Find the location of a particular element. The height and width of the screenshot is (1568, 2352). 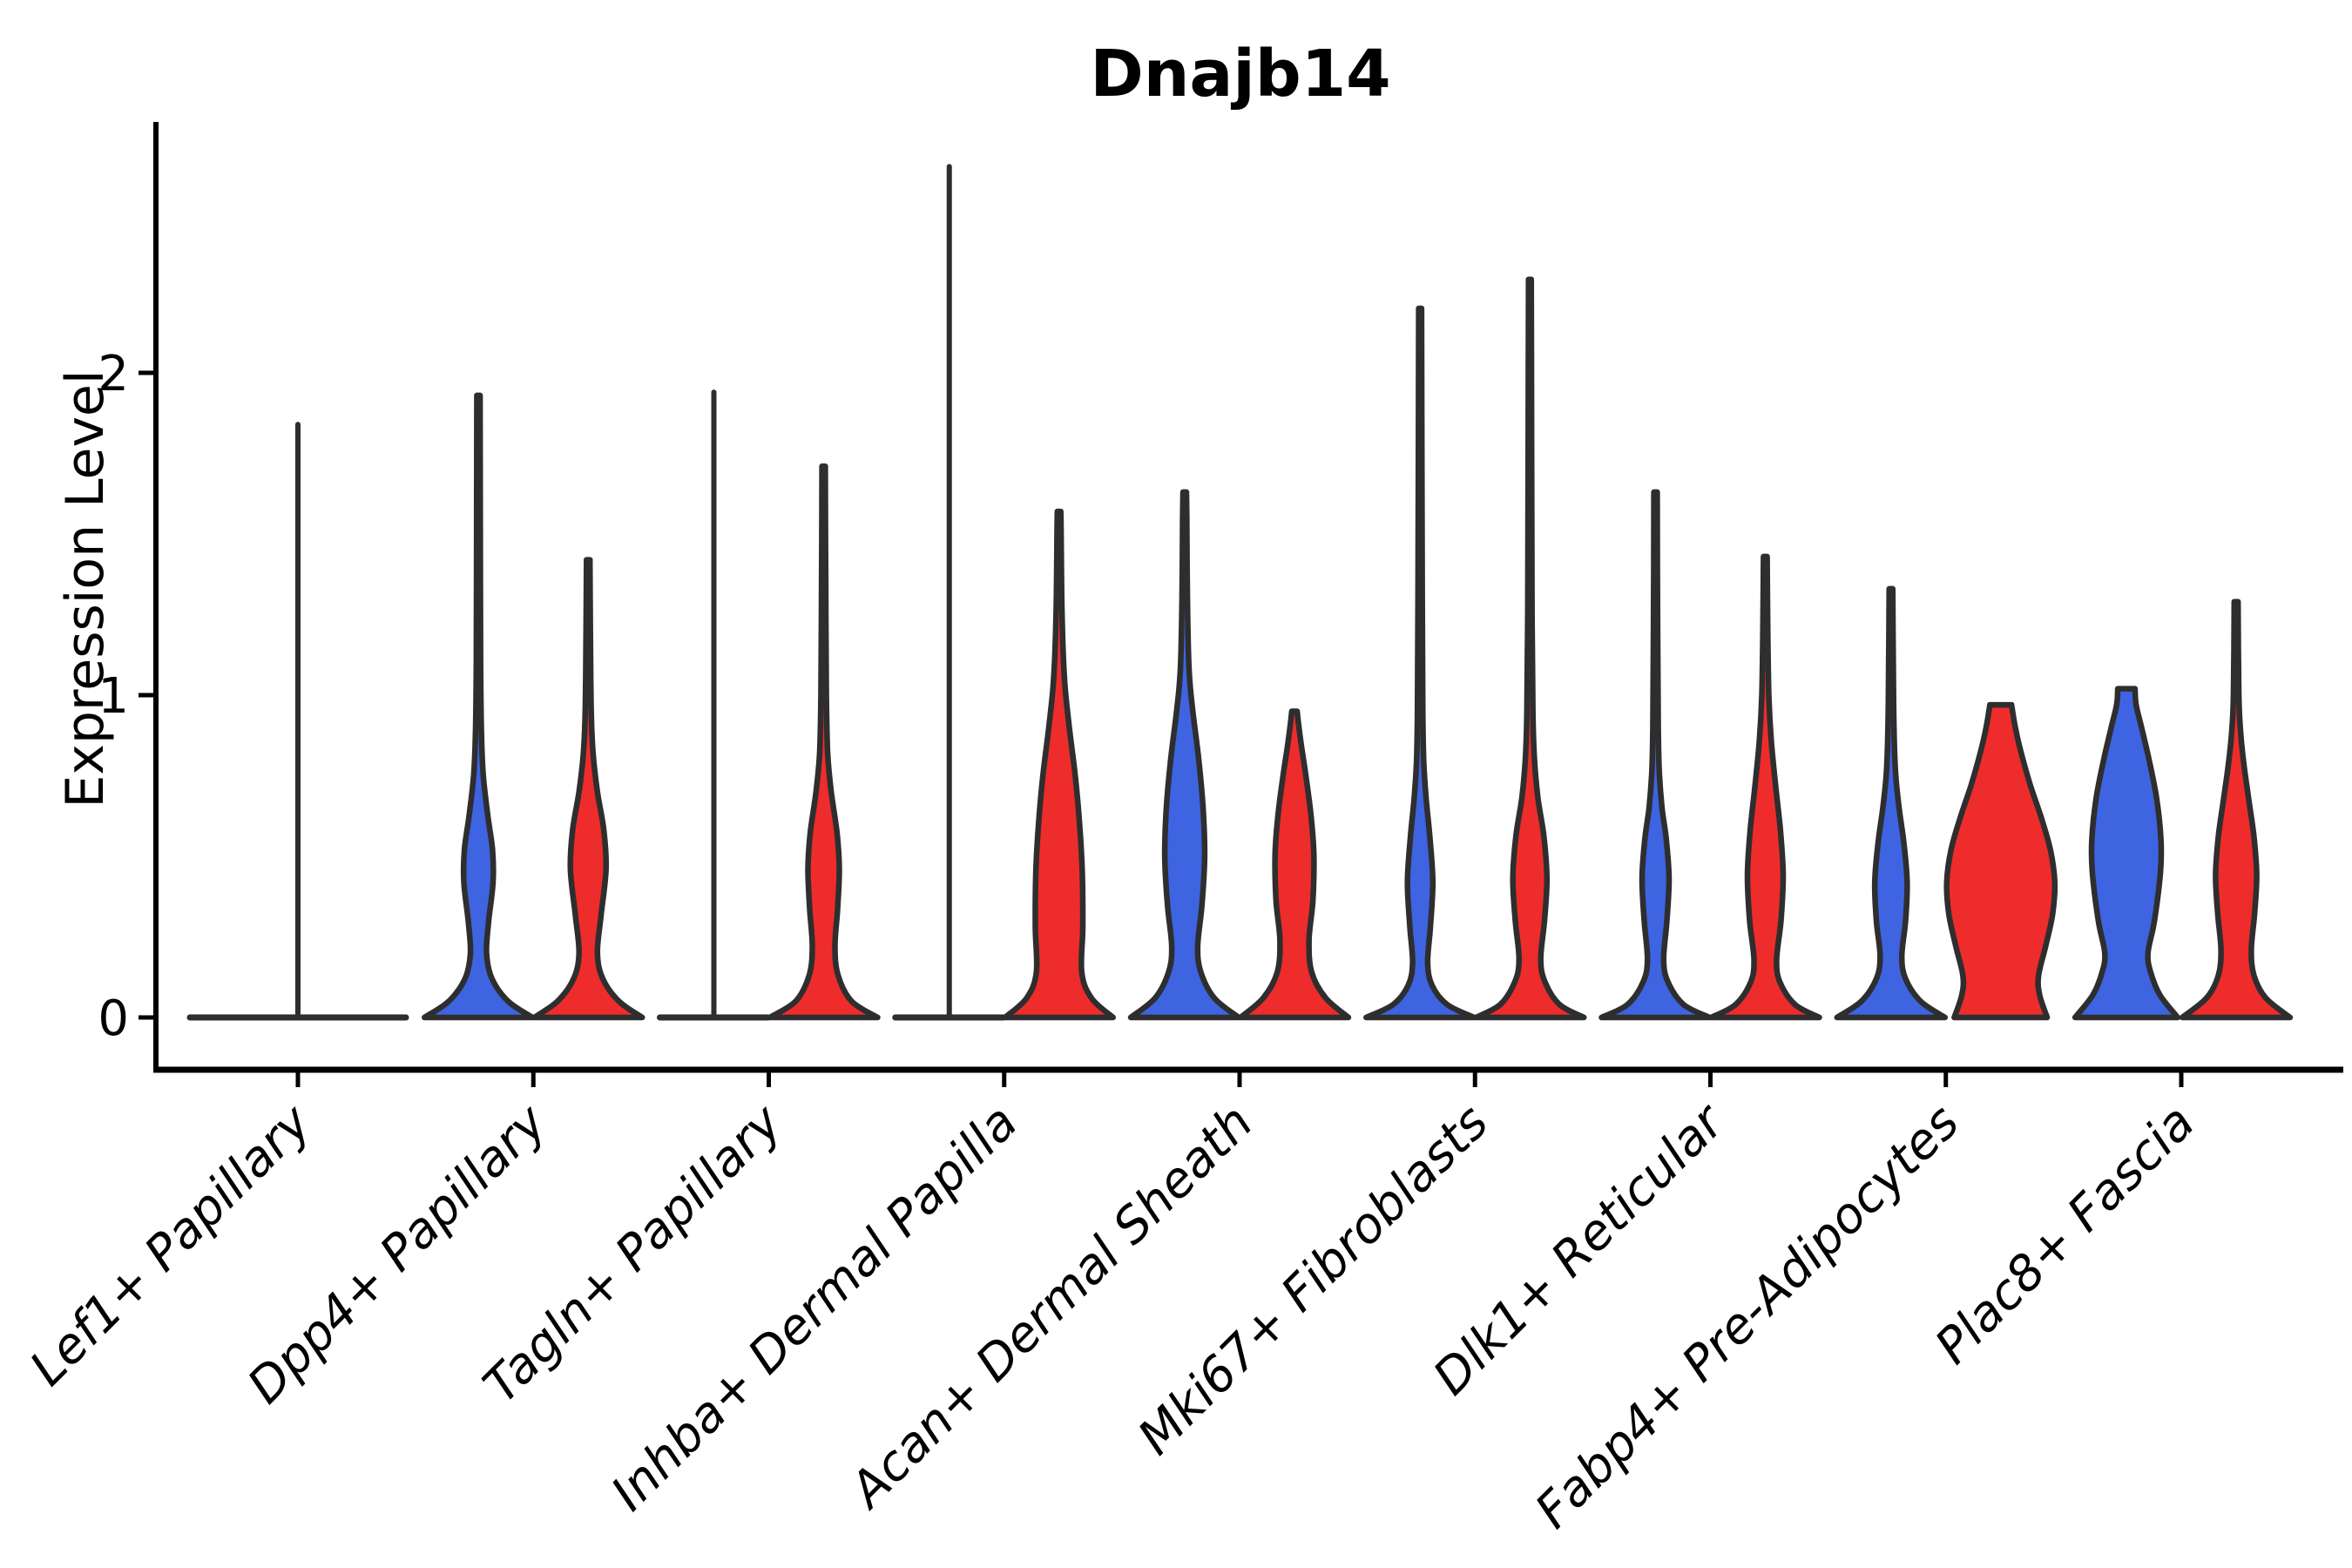

y-axis-label: Expression Level is located at coordinates (85, 588).